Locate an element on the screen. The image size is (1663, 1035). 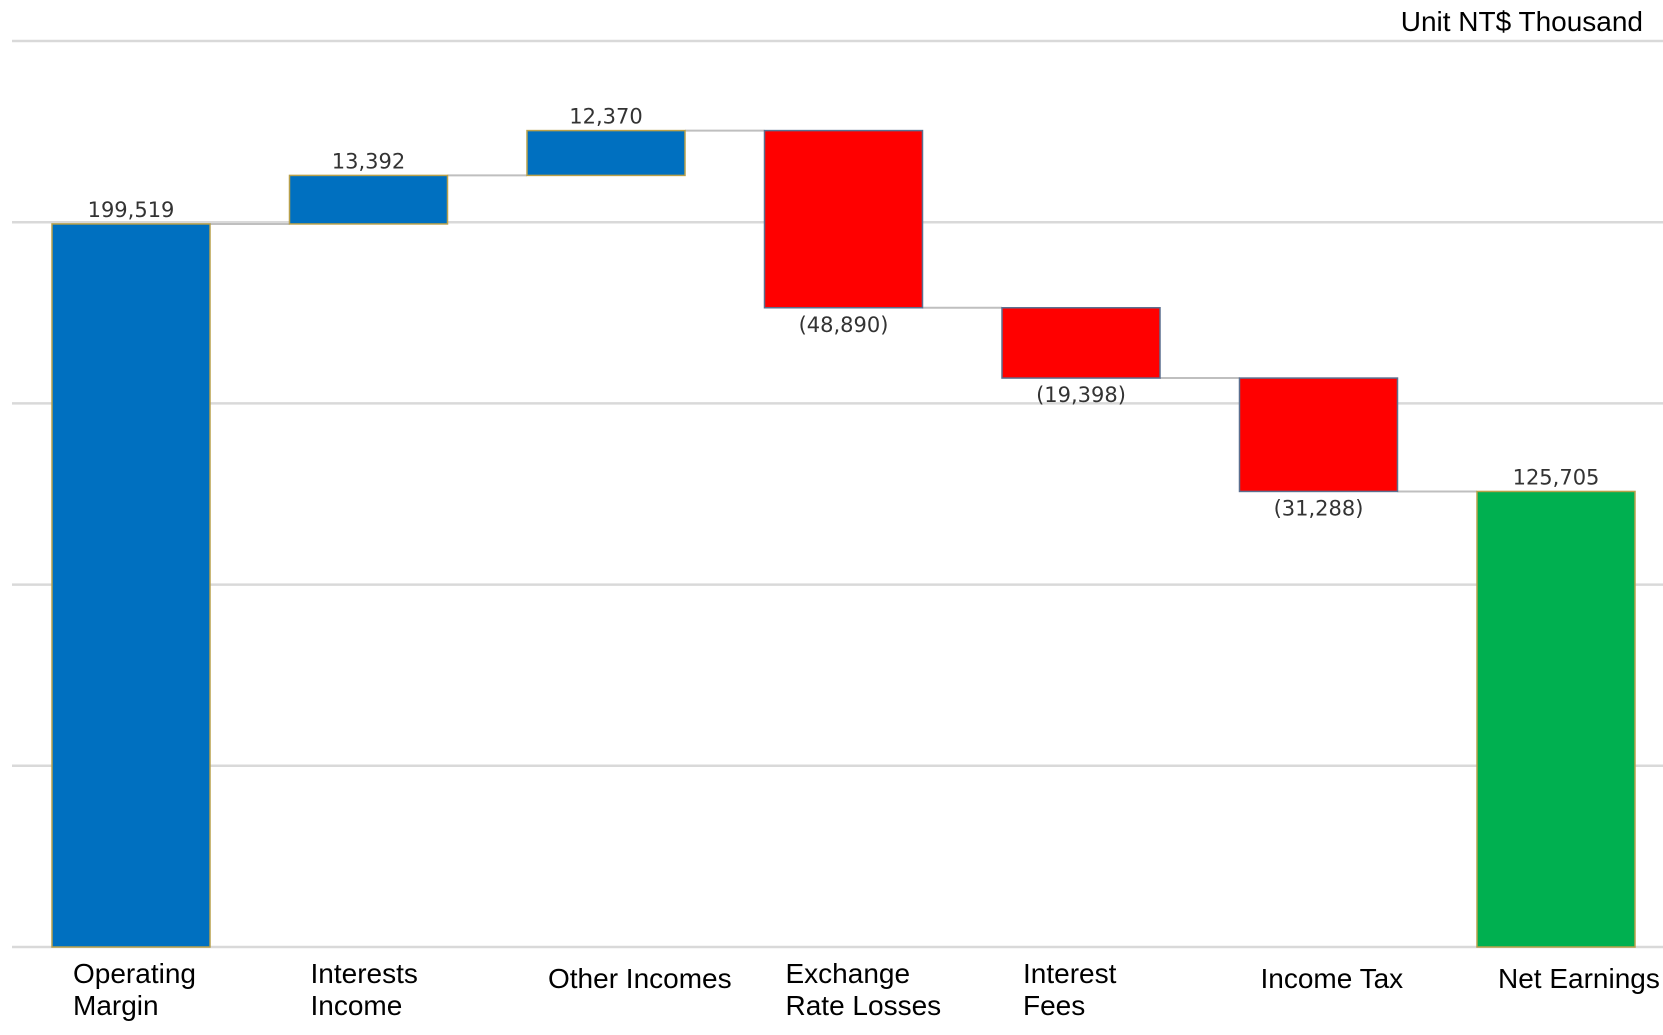
category-label-3: Exchange Rate Losses is located at coordinates (864, 989).